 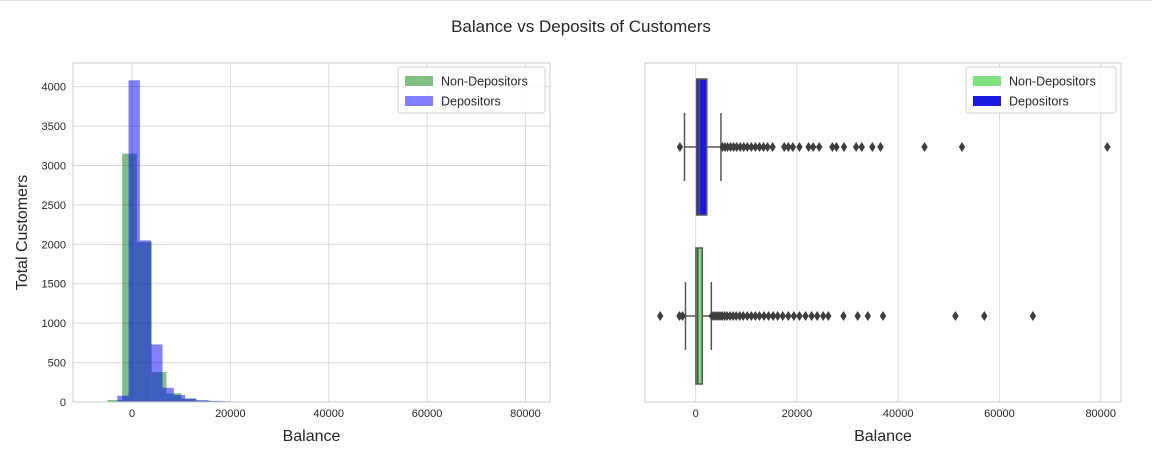 What do you see at coordinates (893, 147) in the screenshot?
I see `boxplot-depositors` at bounding box center [893, 147].